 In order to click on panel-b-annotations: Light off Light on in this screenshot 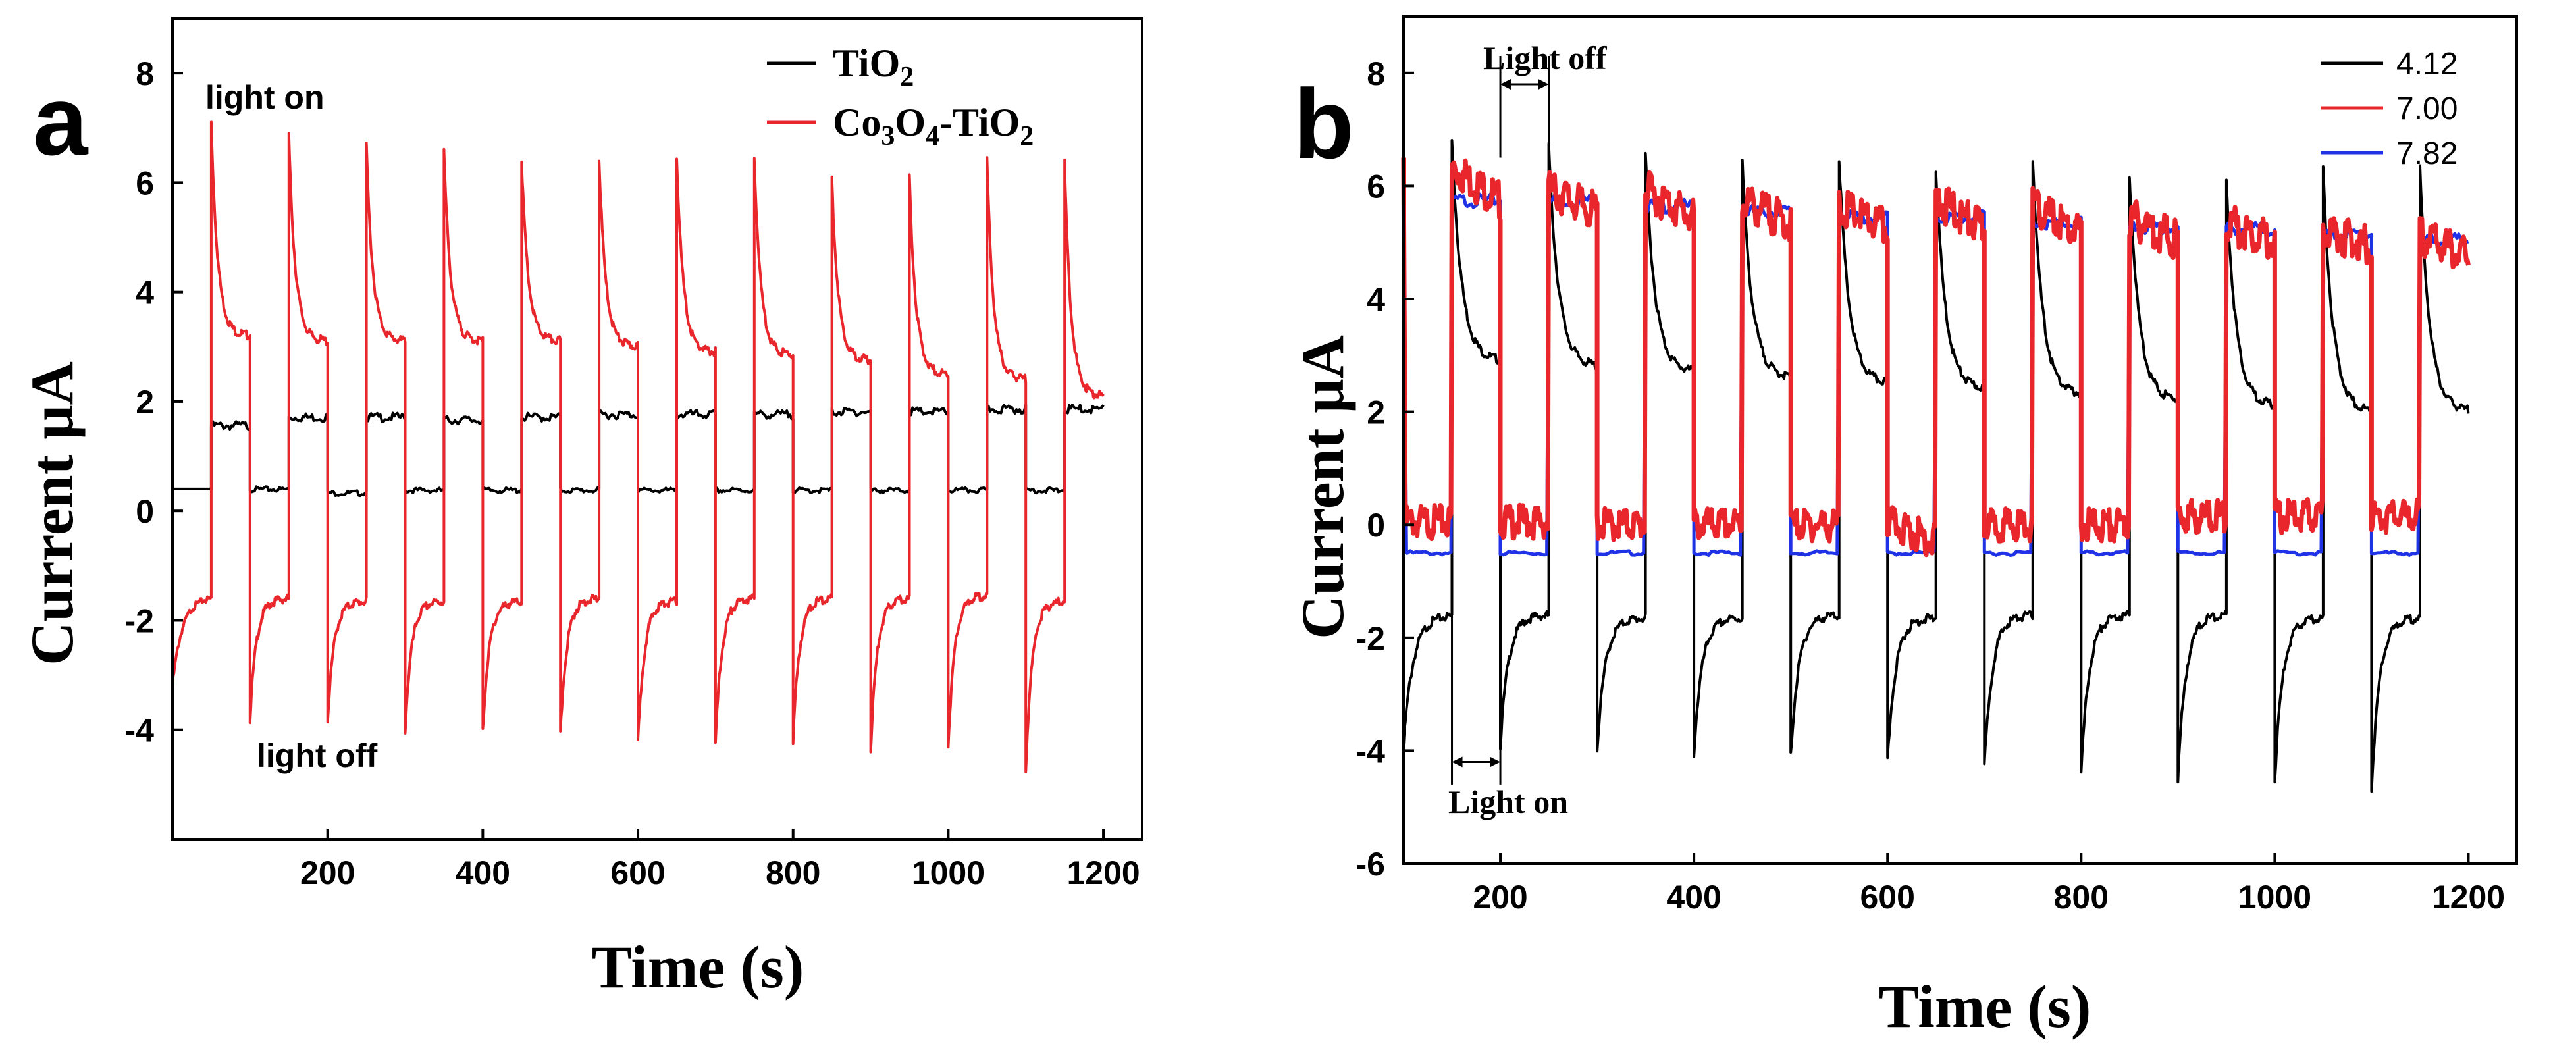, I will do `click(1528, 430)`.